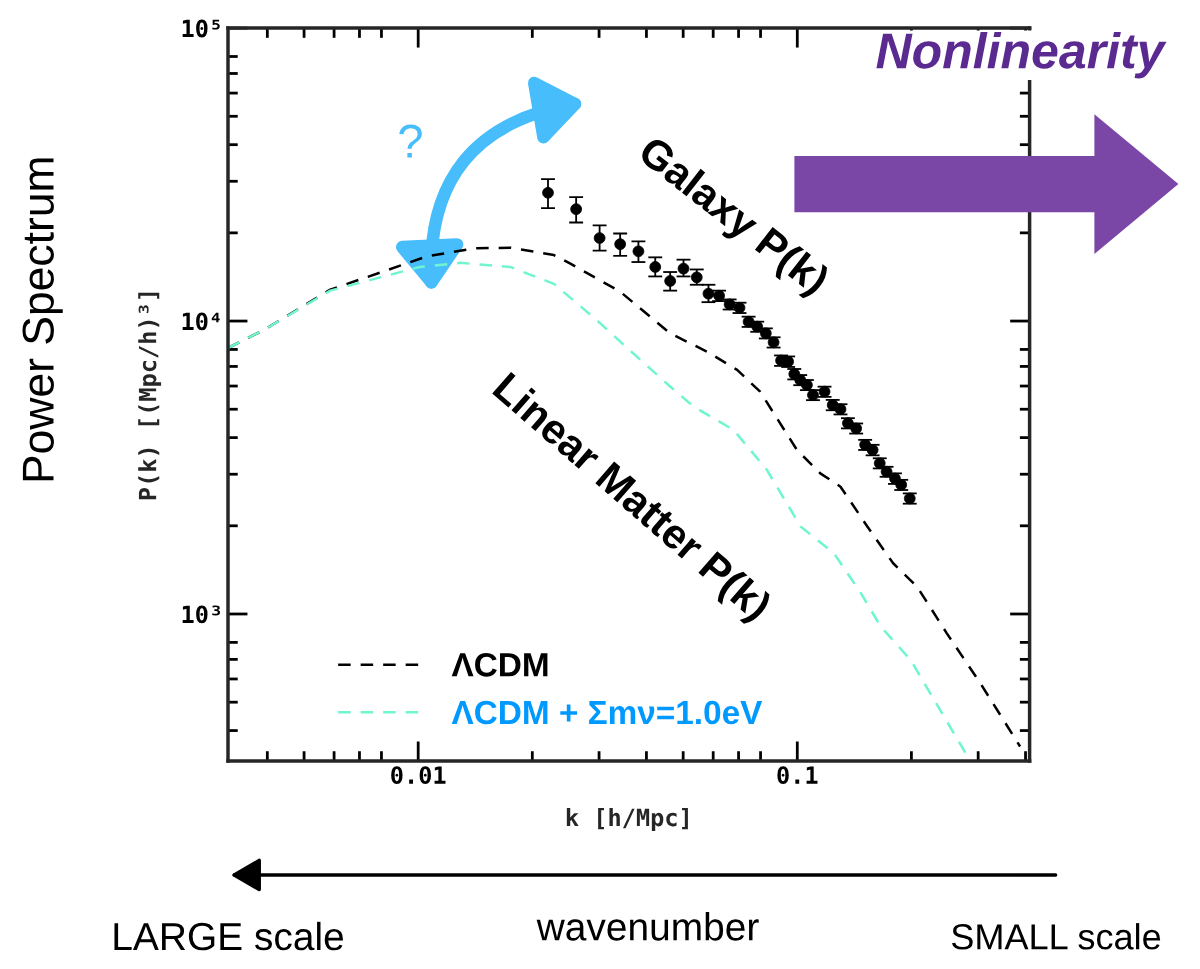  What do you see at coordinates (201, 321) in the screenshot?
I see `y-tick-label: 10⁴` at bounding box center [201, 321].